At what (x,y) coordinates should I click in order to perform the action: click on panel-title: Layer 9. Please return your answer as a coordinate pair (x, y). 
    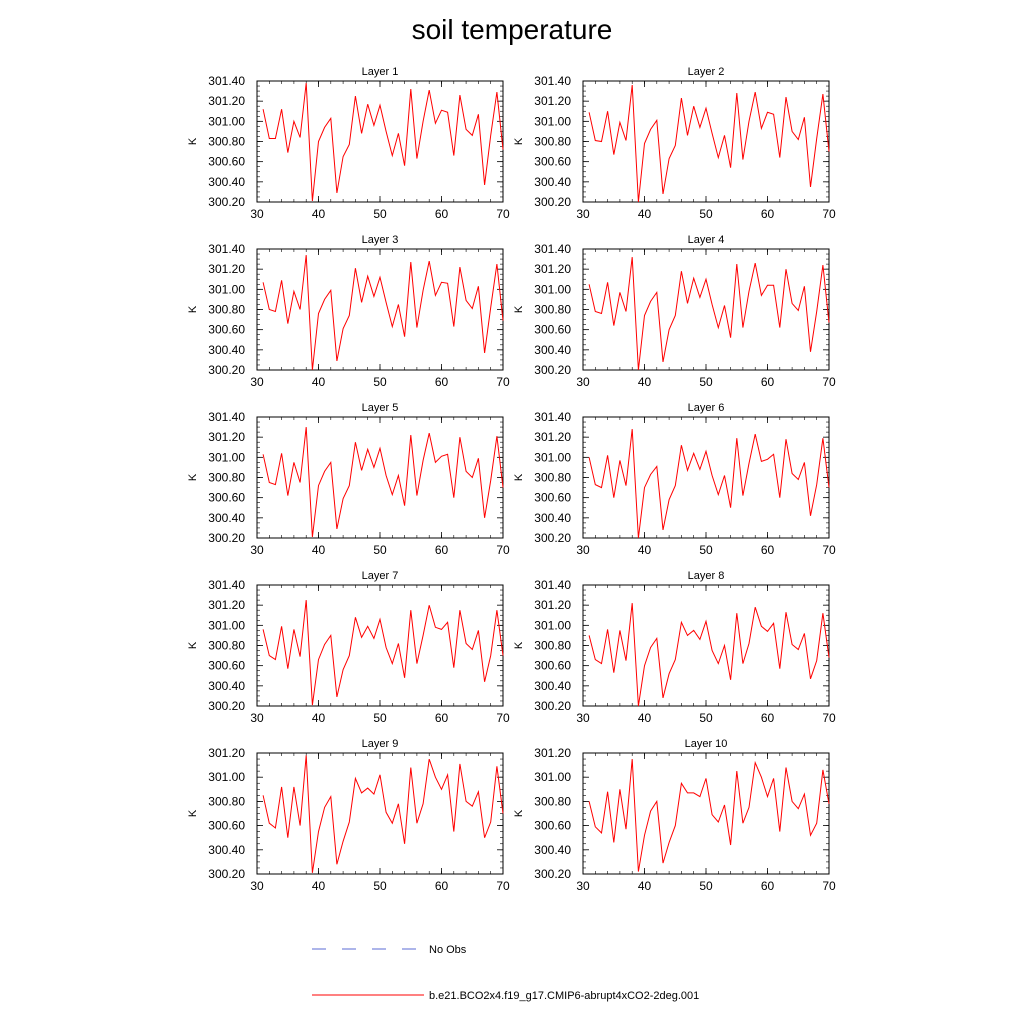
    Looking at the image, I should click on (380, 744).